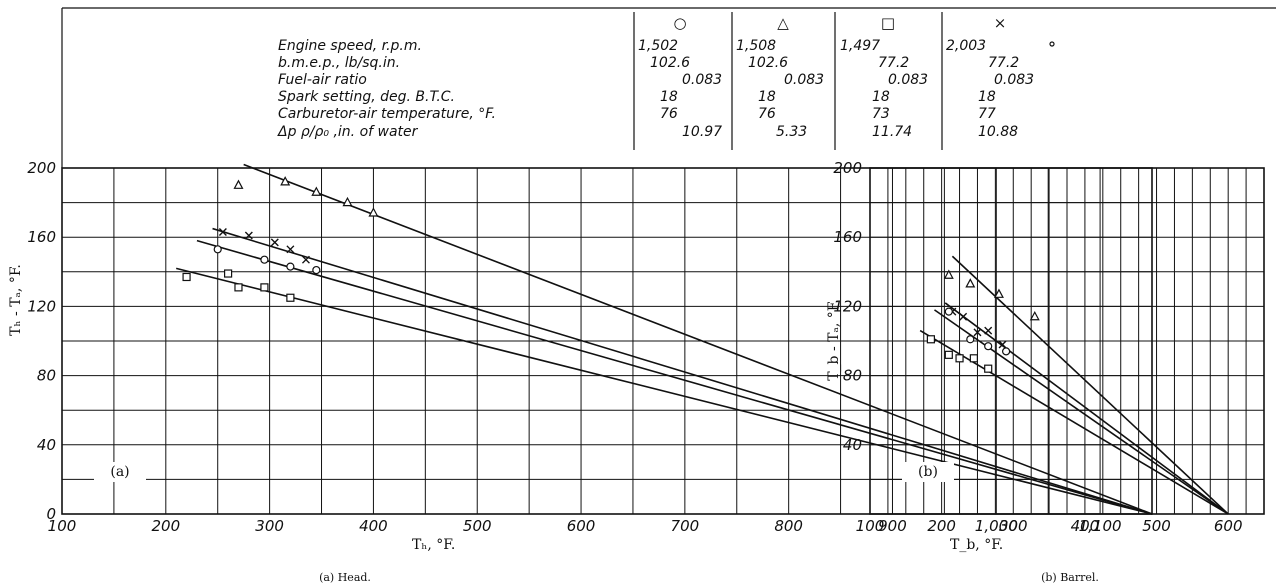  I want to click on cell-r4-c0: 76, so click(669, 114).